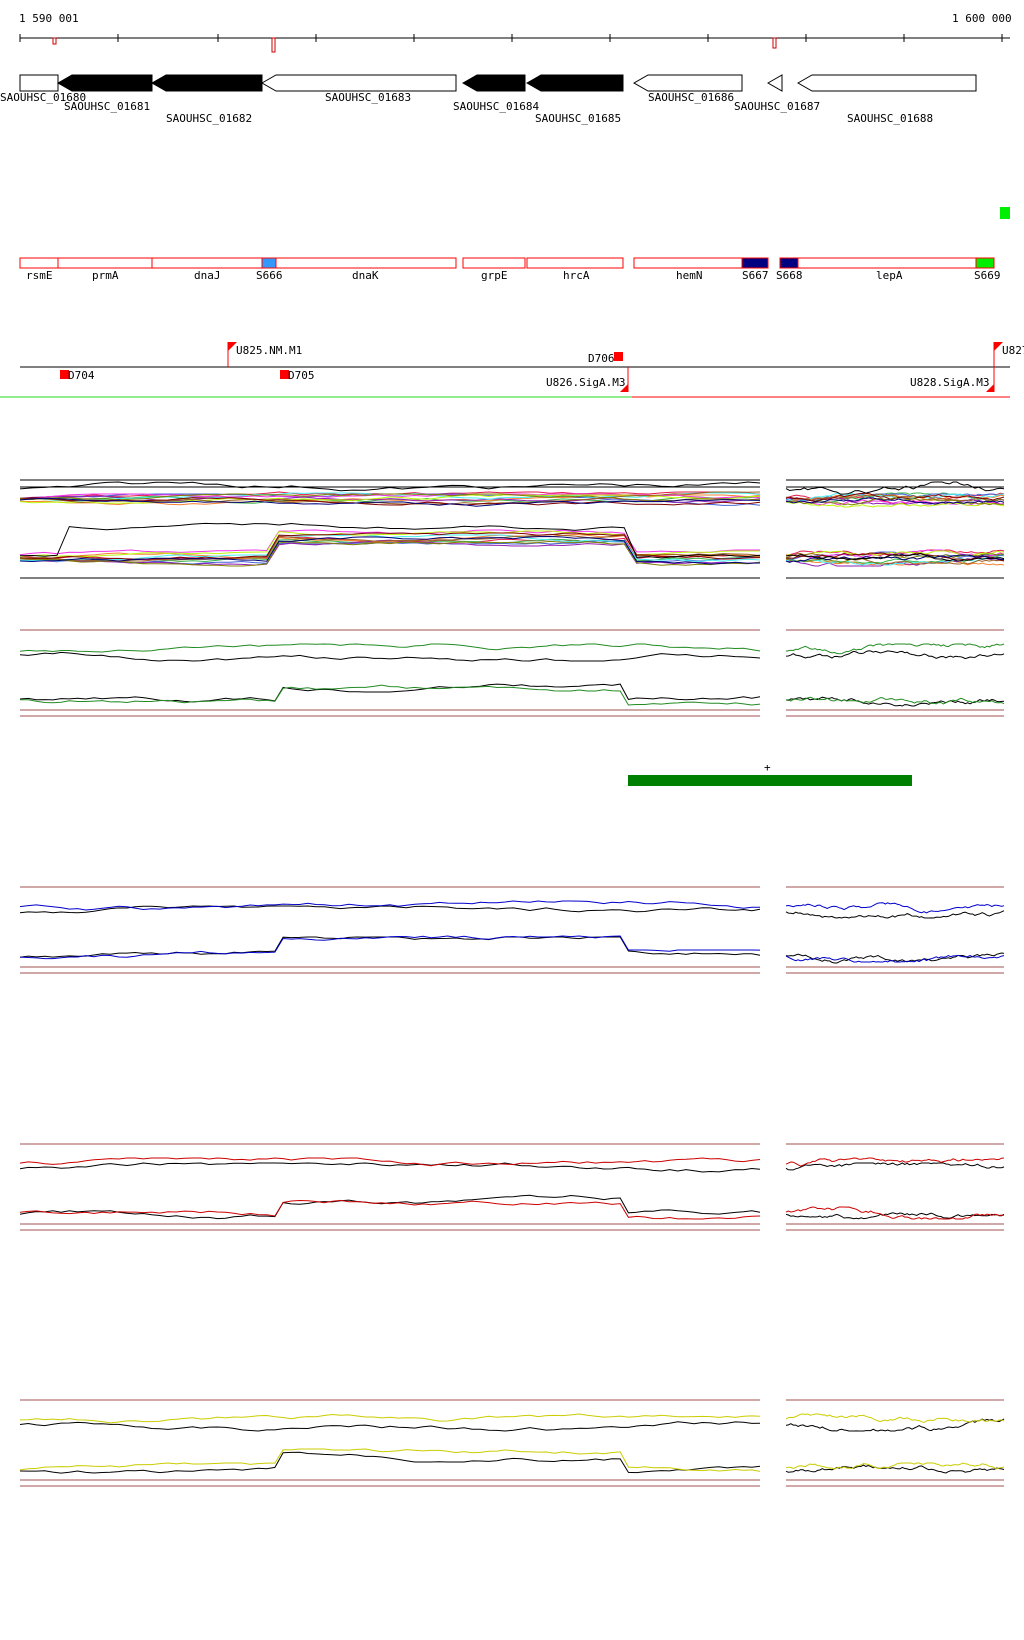 This screenshot has width=1024, height=1640. Describe the element at coordinates (949, 382) in the screenshot. I see `sigma-feature-label: U828.SigA.M3` at that location.